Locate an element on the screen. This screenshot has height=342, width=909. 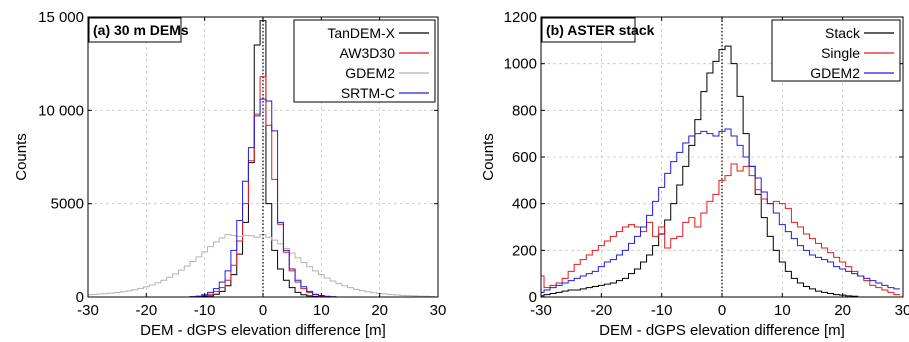
series-gdem2-line is located at coordinates (262, 265).